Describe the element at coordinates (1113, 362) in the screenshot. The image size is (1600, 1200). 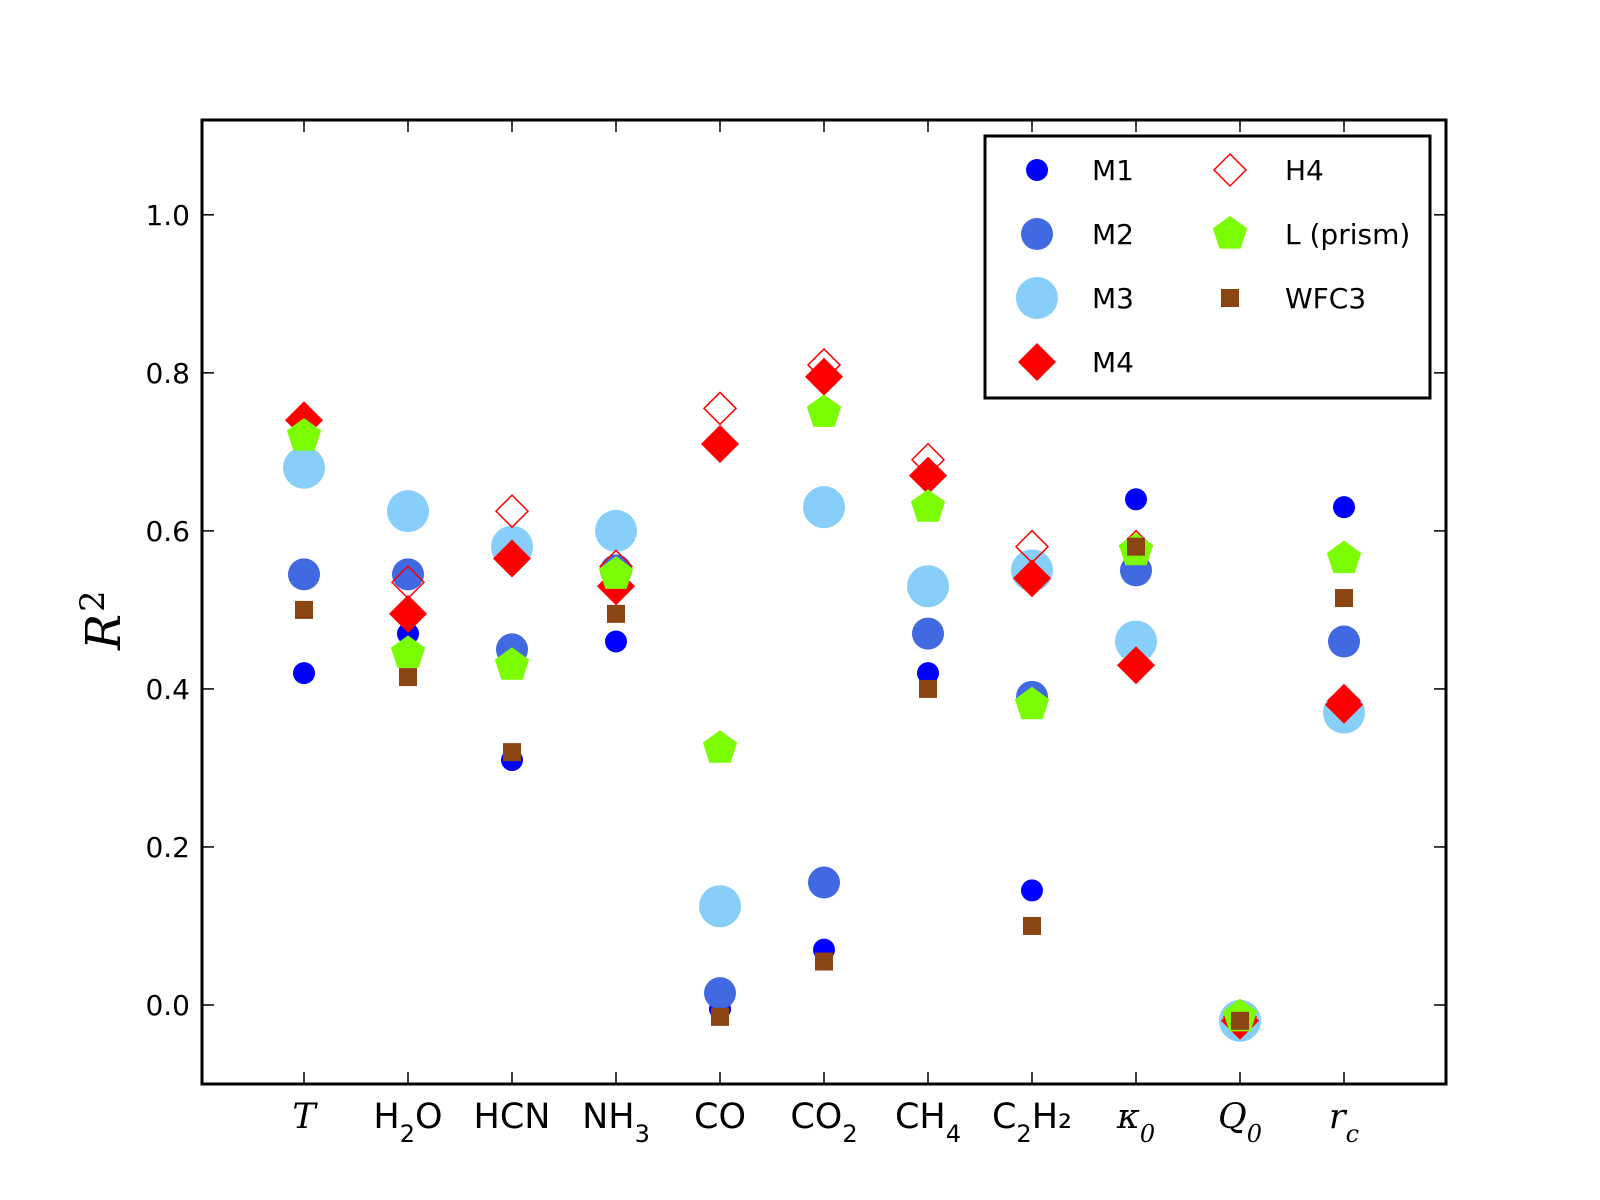
I see `legend-label: M4` at that location.